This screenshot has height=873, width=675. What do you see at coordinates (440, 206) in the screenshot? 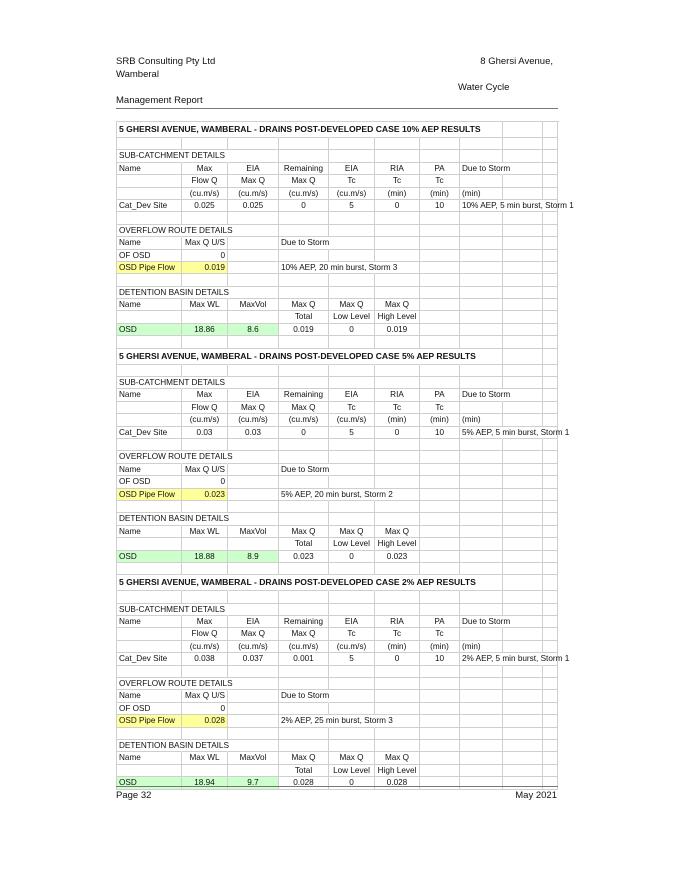
I see `cell: 10` at bounding box center [440, 206].